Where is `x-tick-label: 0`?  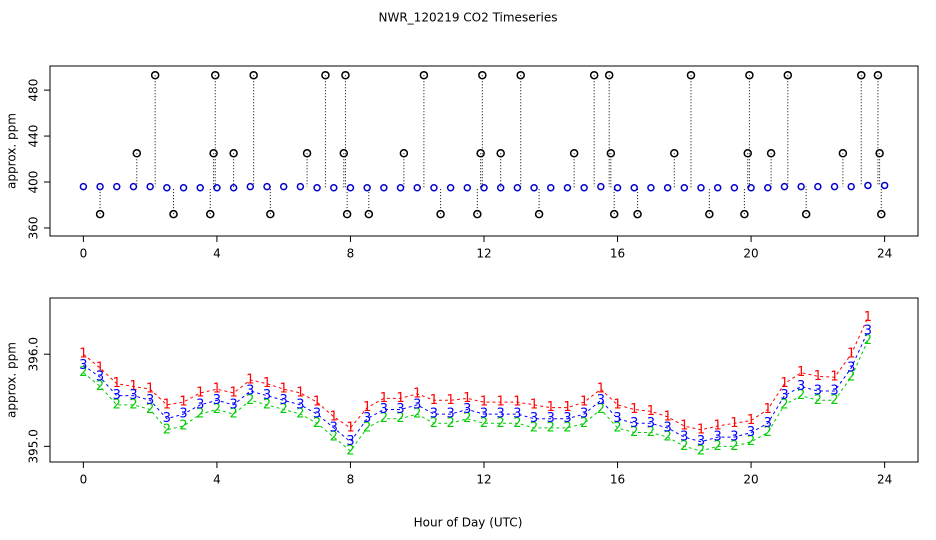
x-tick-label: 0 is located at coordinates (84, 480).